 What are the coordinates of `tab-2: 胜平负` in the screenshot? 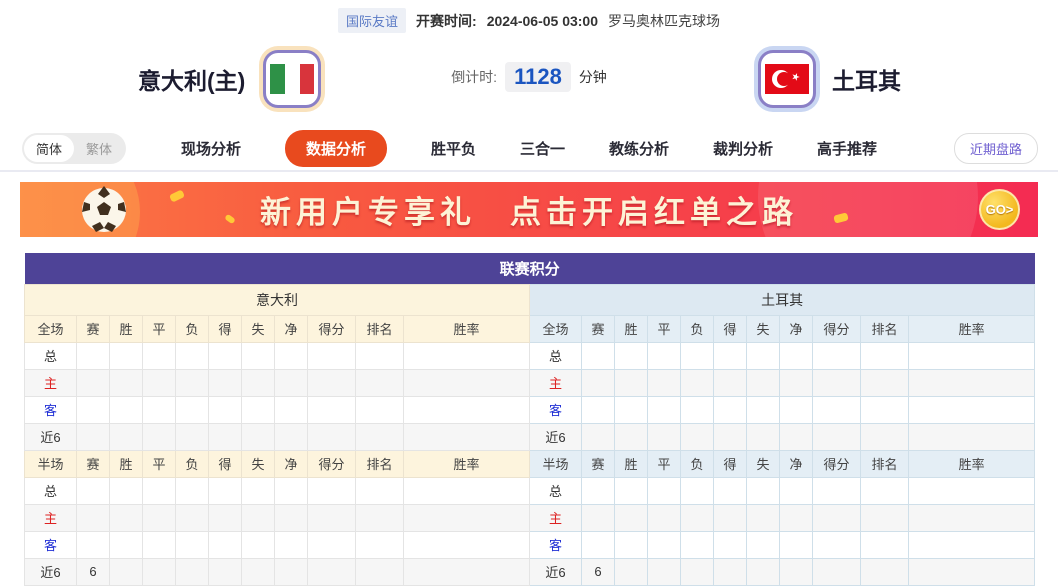 It's located at (453, 149).